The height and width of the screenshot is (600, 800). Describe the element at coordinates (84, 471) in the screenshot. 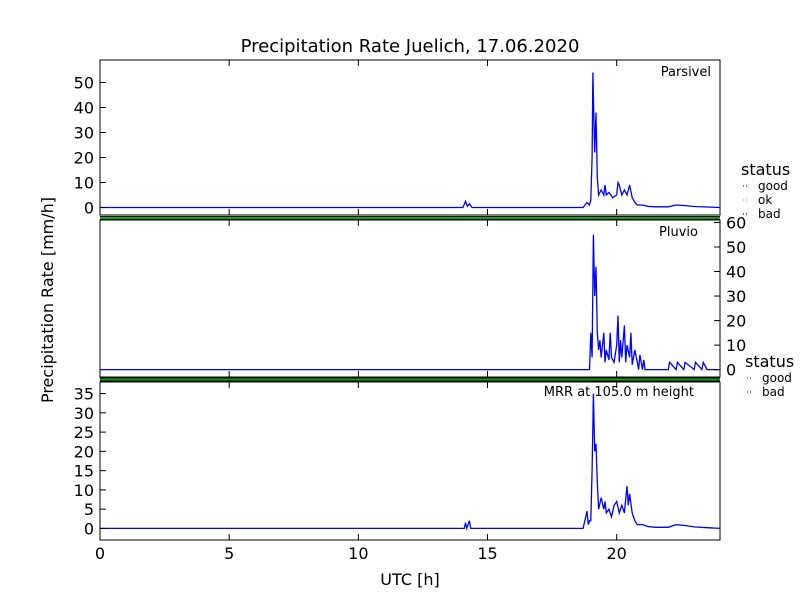

I see `y-tick-label: 15` at that location.